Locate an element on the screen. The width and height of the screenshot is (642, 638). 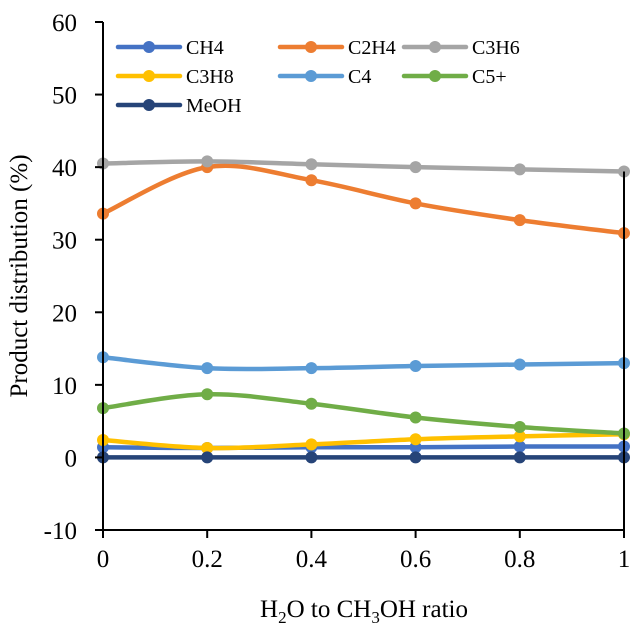
legend-label: C3H6 is located at coordinates (496, 48).